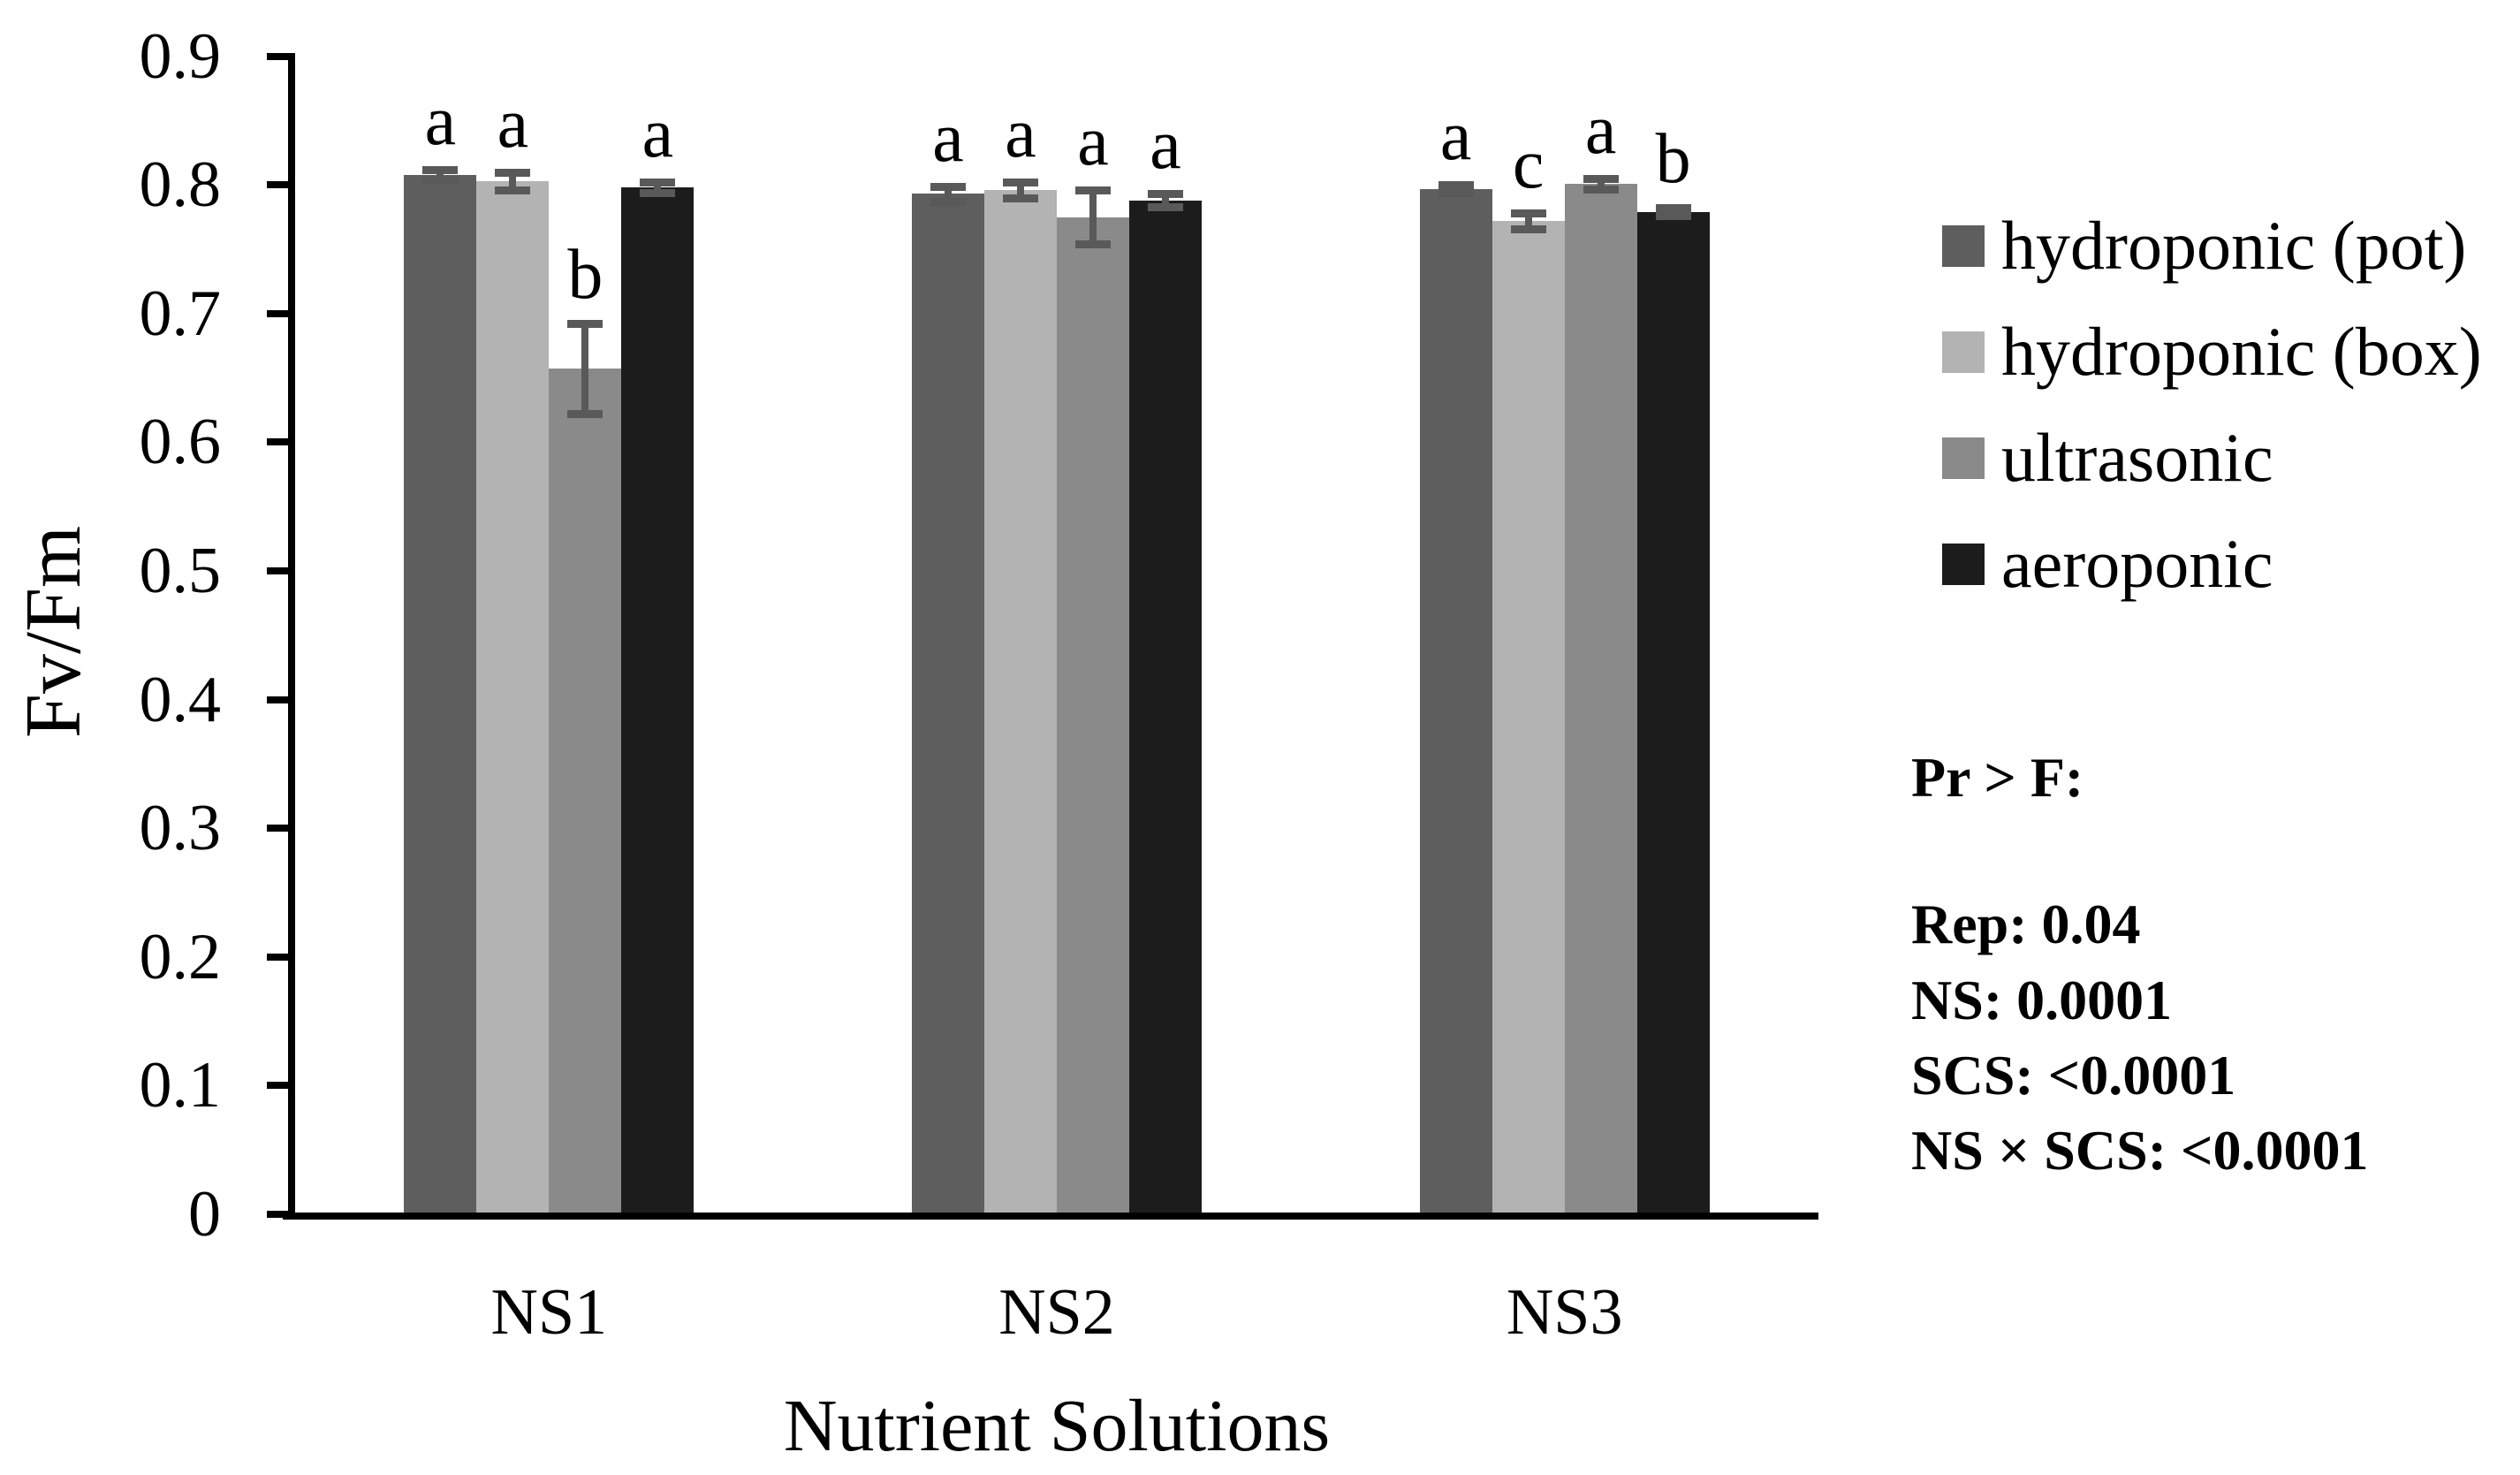 The width and height of the screenshot is (2520, 1475). I want to click on y-tick-label: 0.3, so click(180, 828).